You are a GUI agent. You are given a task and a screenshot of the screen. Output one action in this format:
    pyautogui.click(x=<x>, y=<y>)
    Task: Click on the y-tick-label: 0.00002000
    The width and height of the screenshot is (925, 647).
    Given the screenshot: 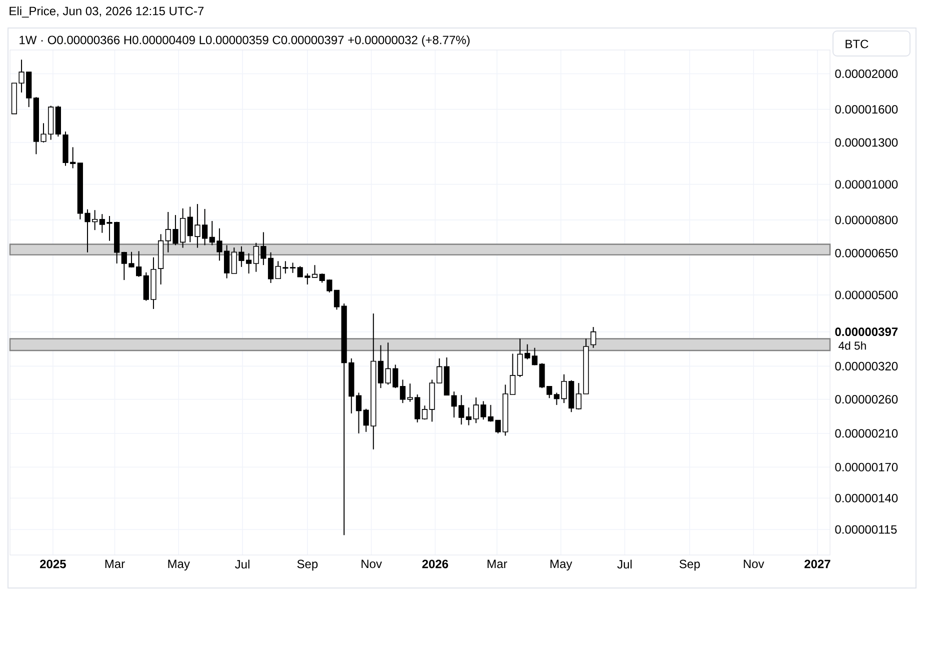 What is the action you would take?
    pyautogui.click(x=866, y=73)
    